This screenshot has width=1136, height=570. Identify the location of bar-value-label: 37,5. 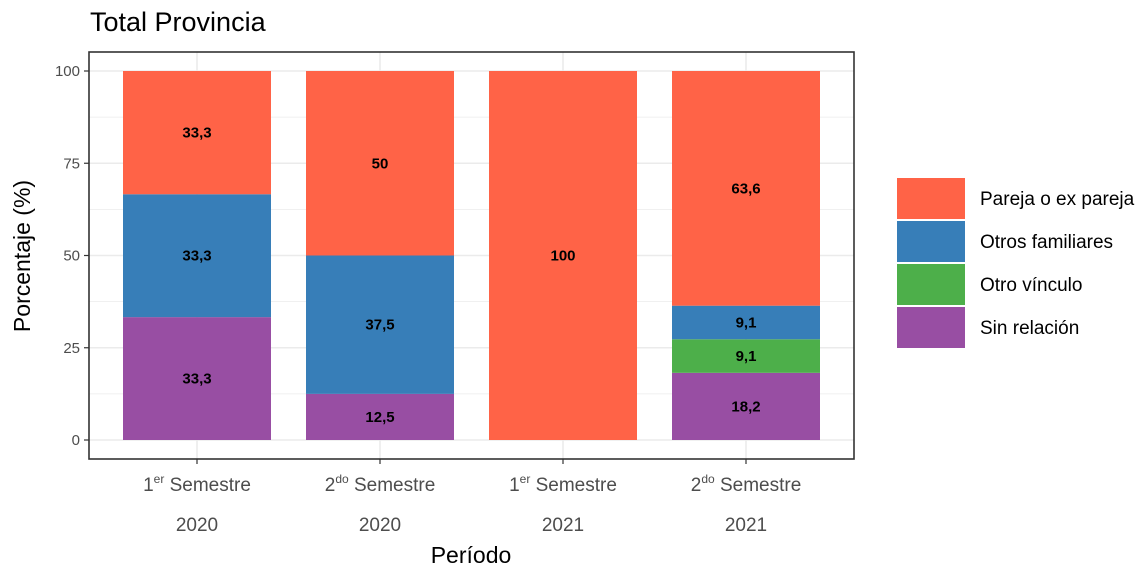
(379, 325).